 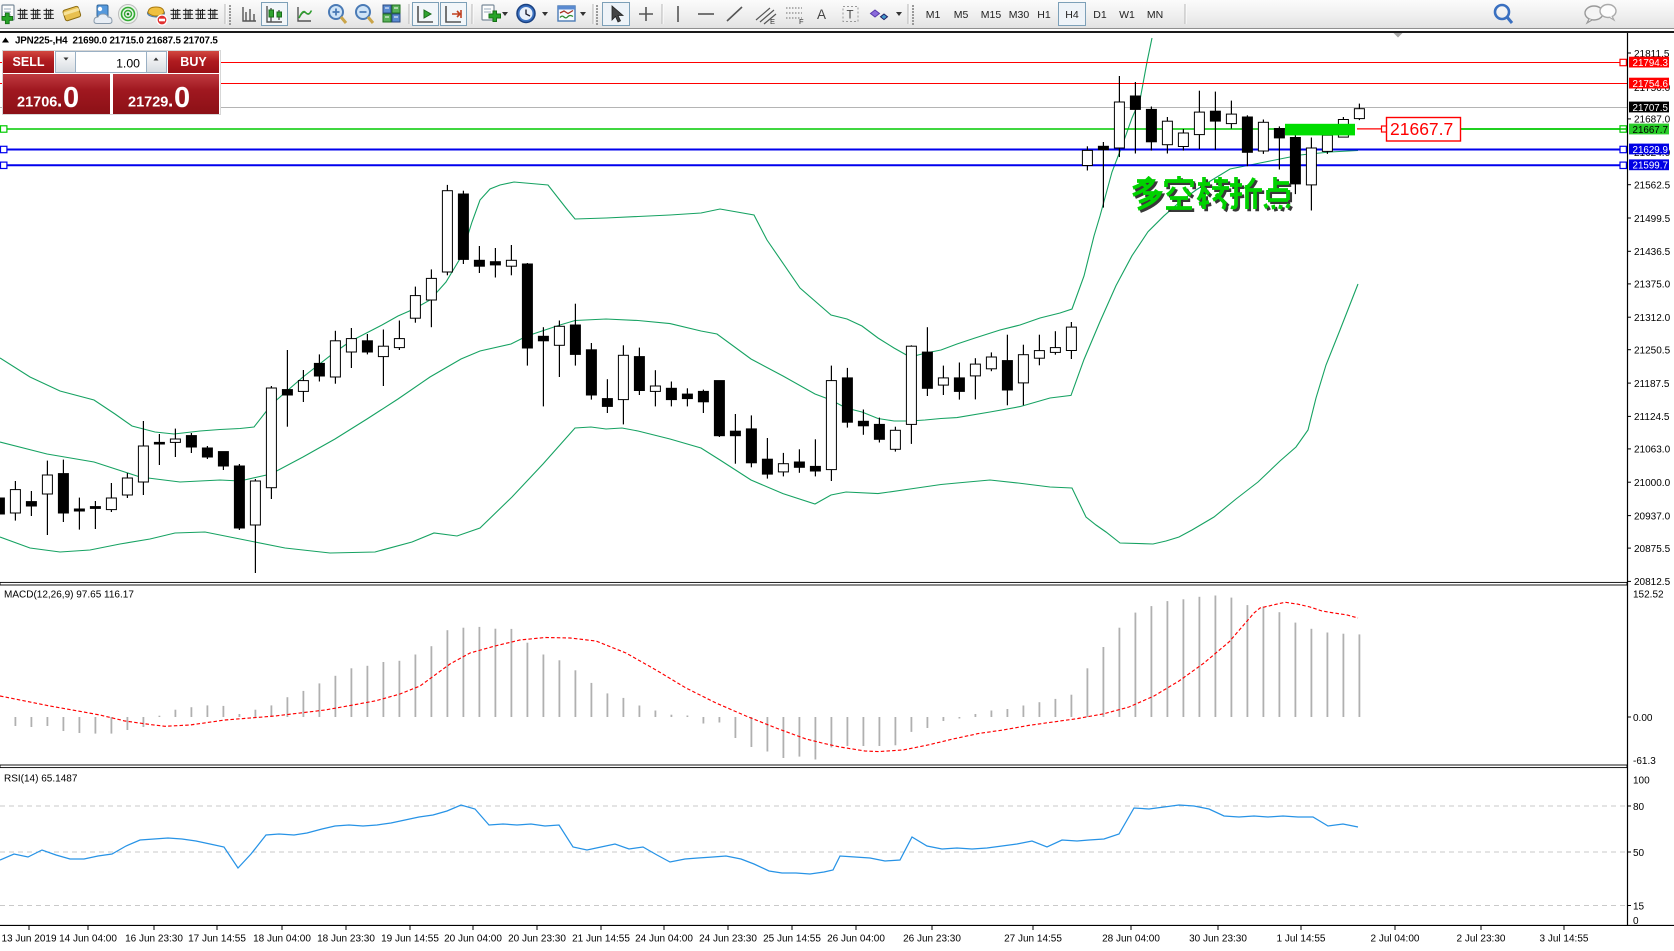 I want to click on svg-text: 21707.5, so click(x=1651, y=108).